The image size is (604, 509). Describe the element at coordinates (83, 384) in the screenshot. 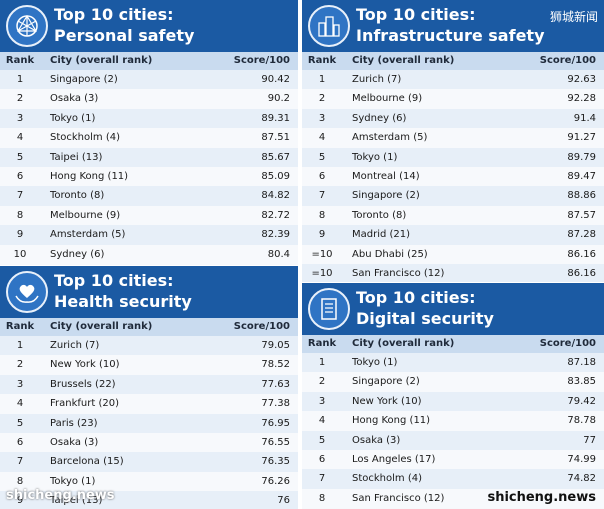

I see `city-cell: Brussels (22)` at that location.